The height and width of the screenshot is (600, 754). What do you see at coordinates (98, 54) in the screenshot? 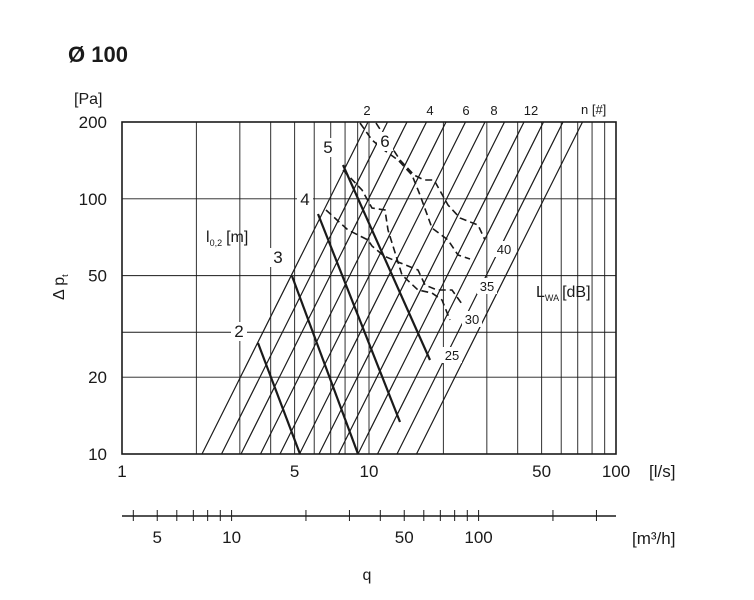
I see `chart-title: Ø 100` at bounding box center [98, 54].